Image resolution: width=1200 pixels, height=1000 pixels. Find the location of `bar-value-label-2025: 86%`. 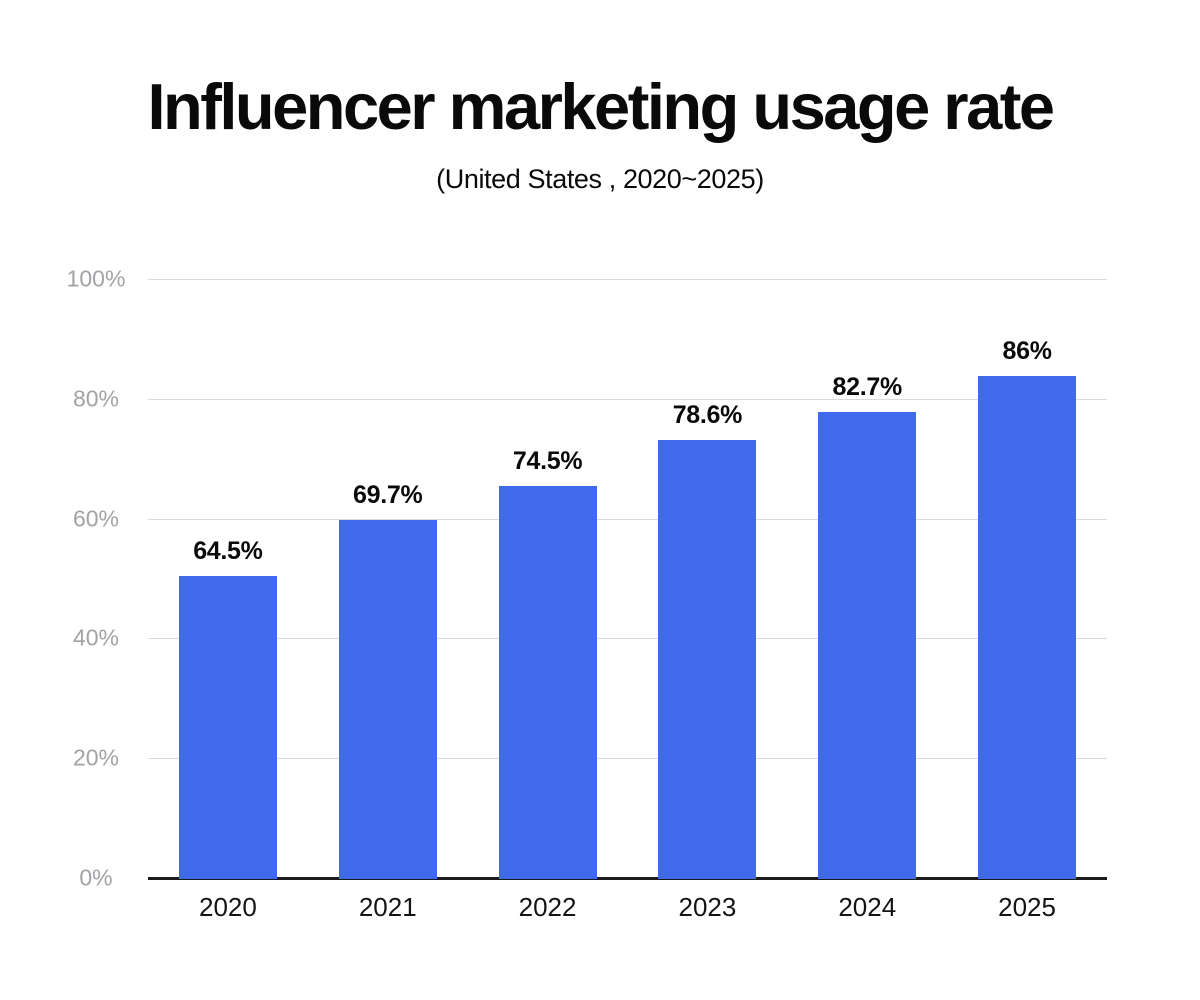

bar-value-label-2025: 86% is located at coordinates (1027, 351).